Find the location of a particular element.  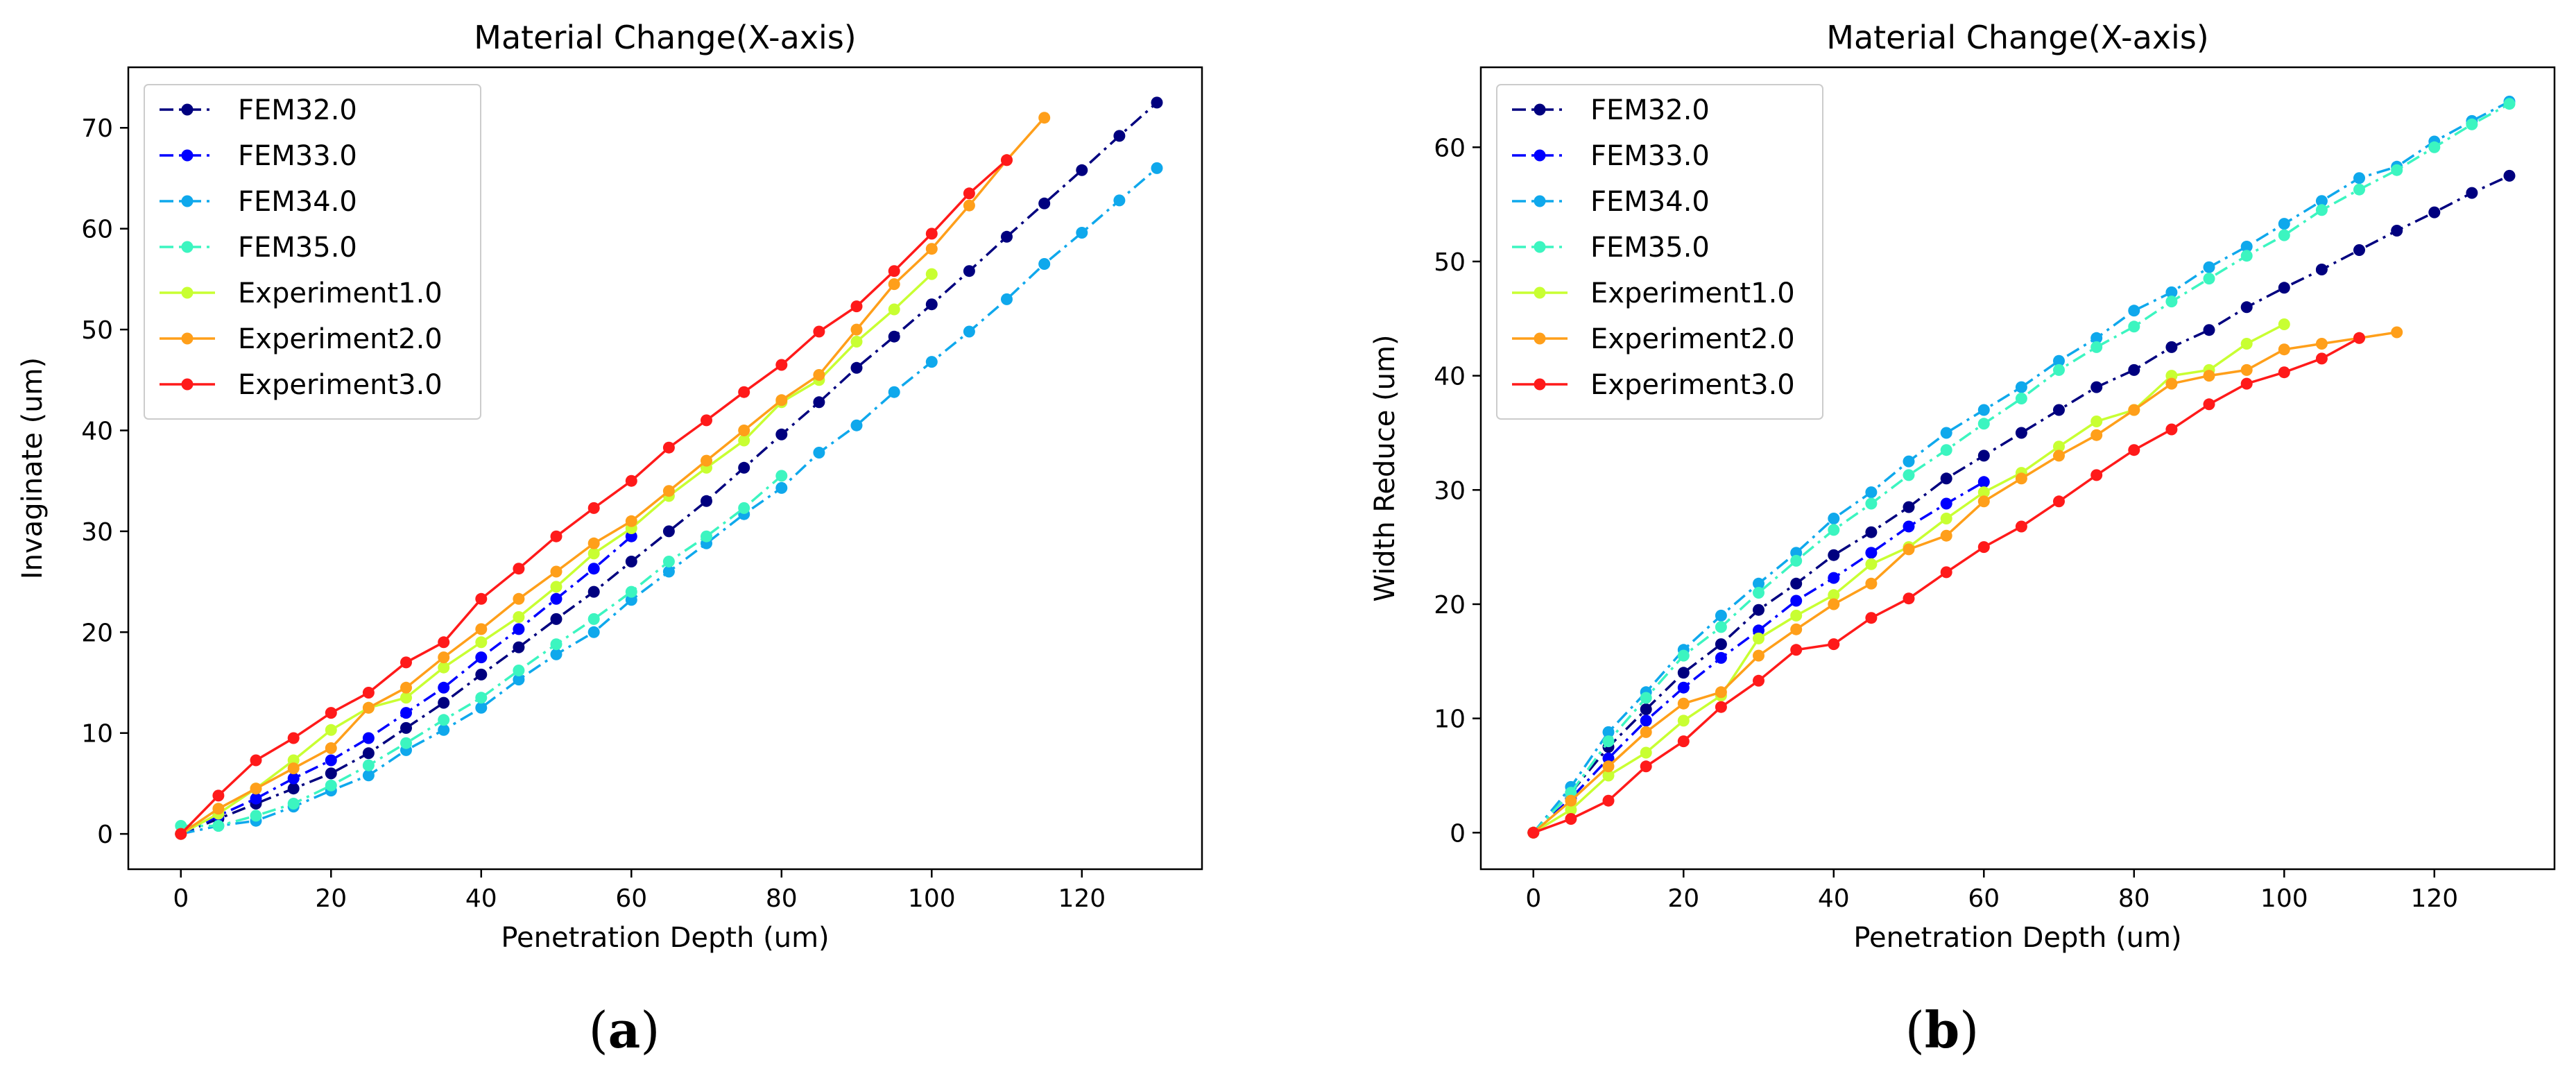

y-tick-label: 10 is located at coordinates (97, 734).